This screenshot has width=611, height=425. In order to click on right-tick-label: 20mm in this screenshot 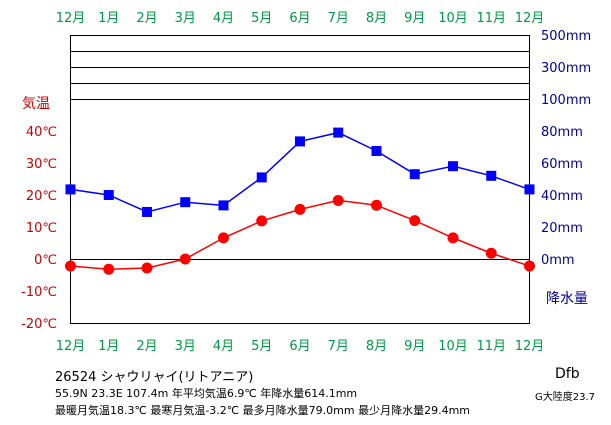, I will do `click(562, 228)`.